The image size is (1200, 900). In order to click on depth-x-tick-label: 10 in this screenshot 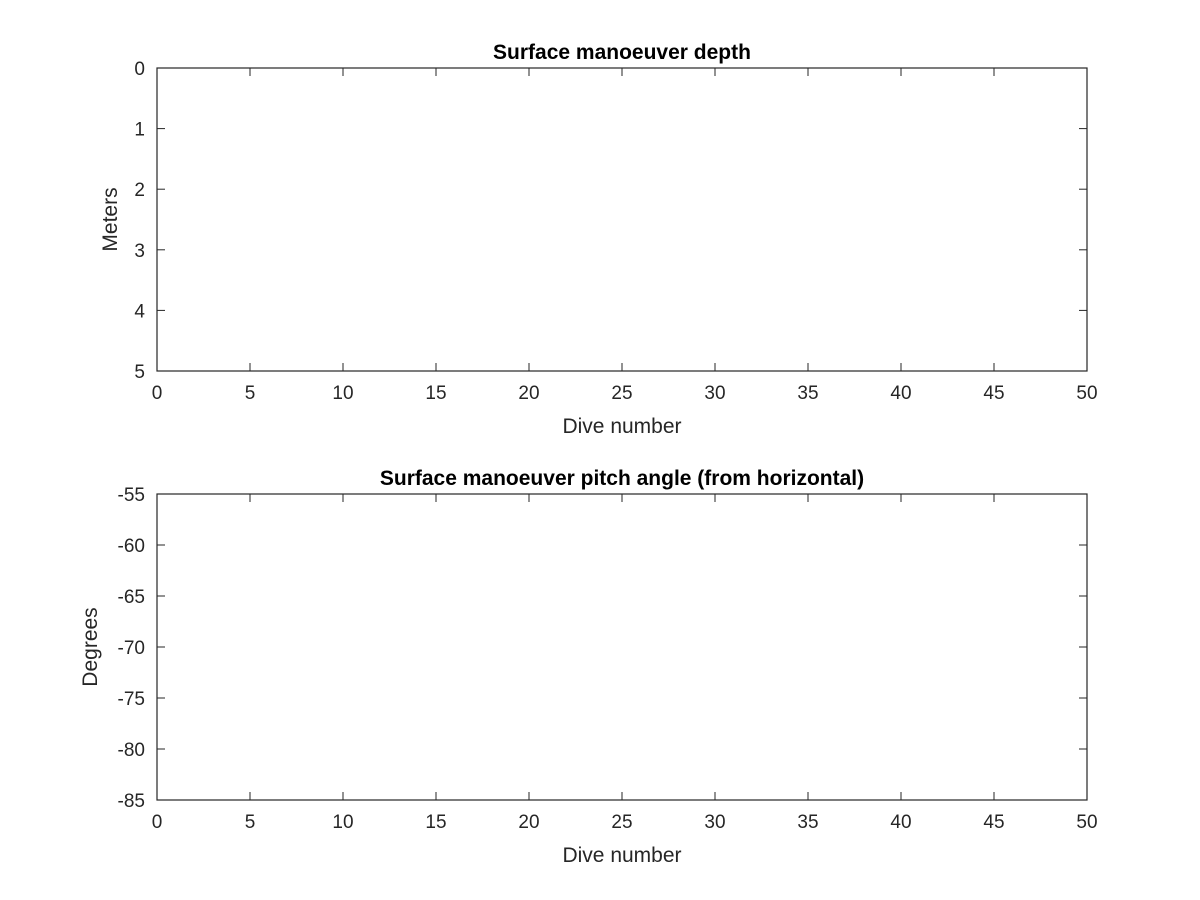, I will do `click(342, 393)`.